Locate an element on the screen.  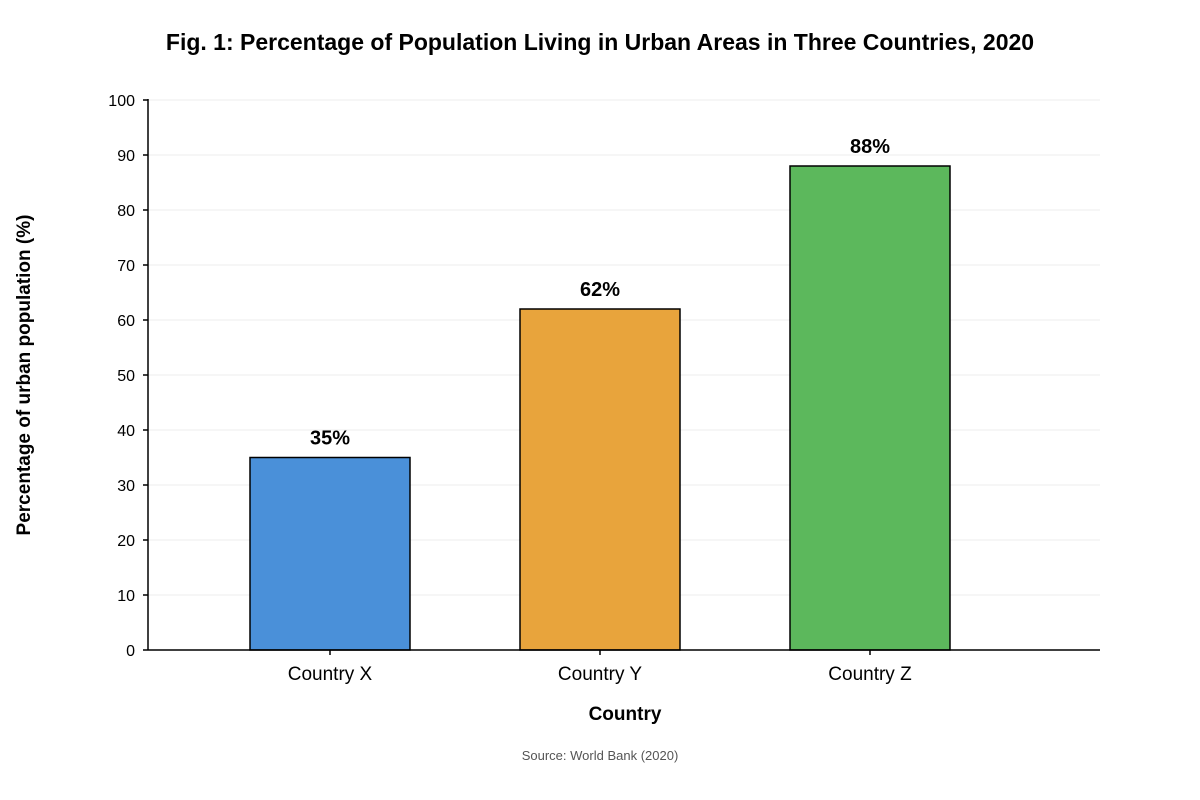
y-ticks: 0 10 20 30 40 50 60 70 80 90 100 is located at coordinates (128, 376).